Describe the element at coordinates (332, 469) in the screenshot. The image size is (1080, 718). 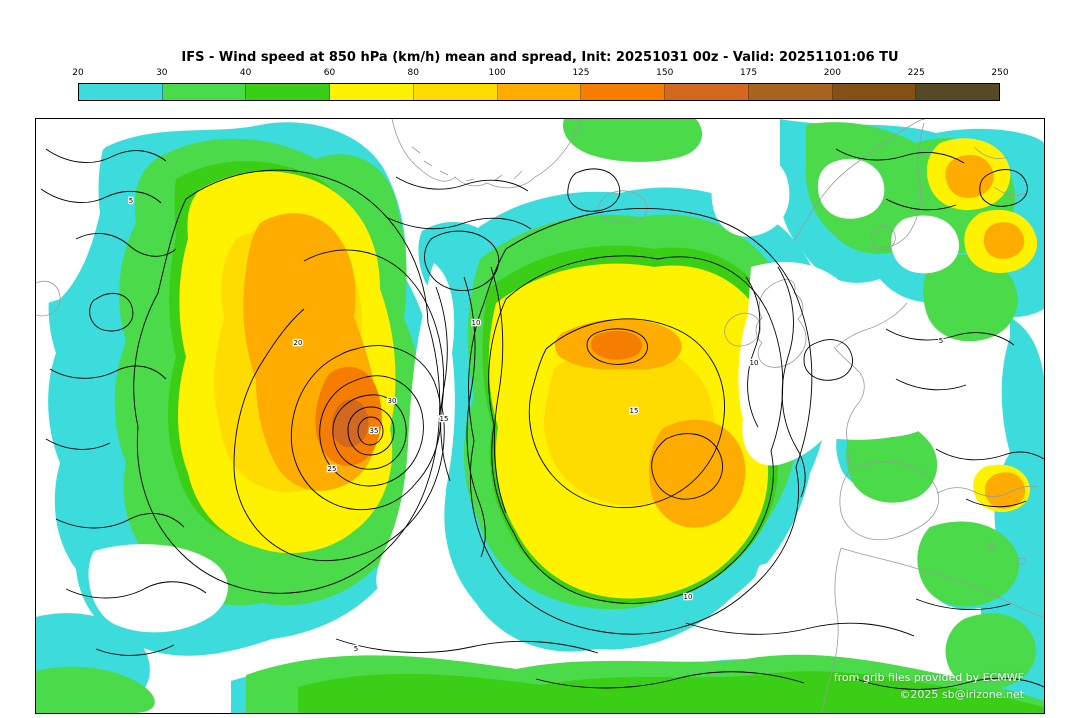
I see `contour-label: 25` at that location.